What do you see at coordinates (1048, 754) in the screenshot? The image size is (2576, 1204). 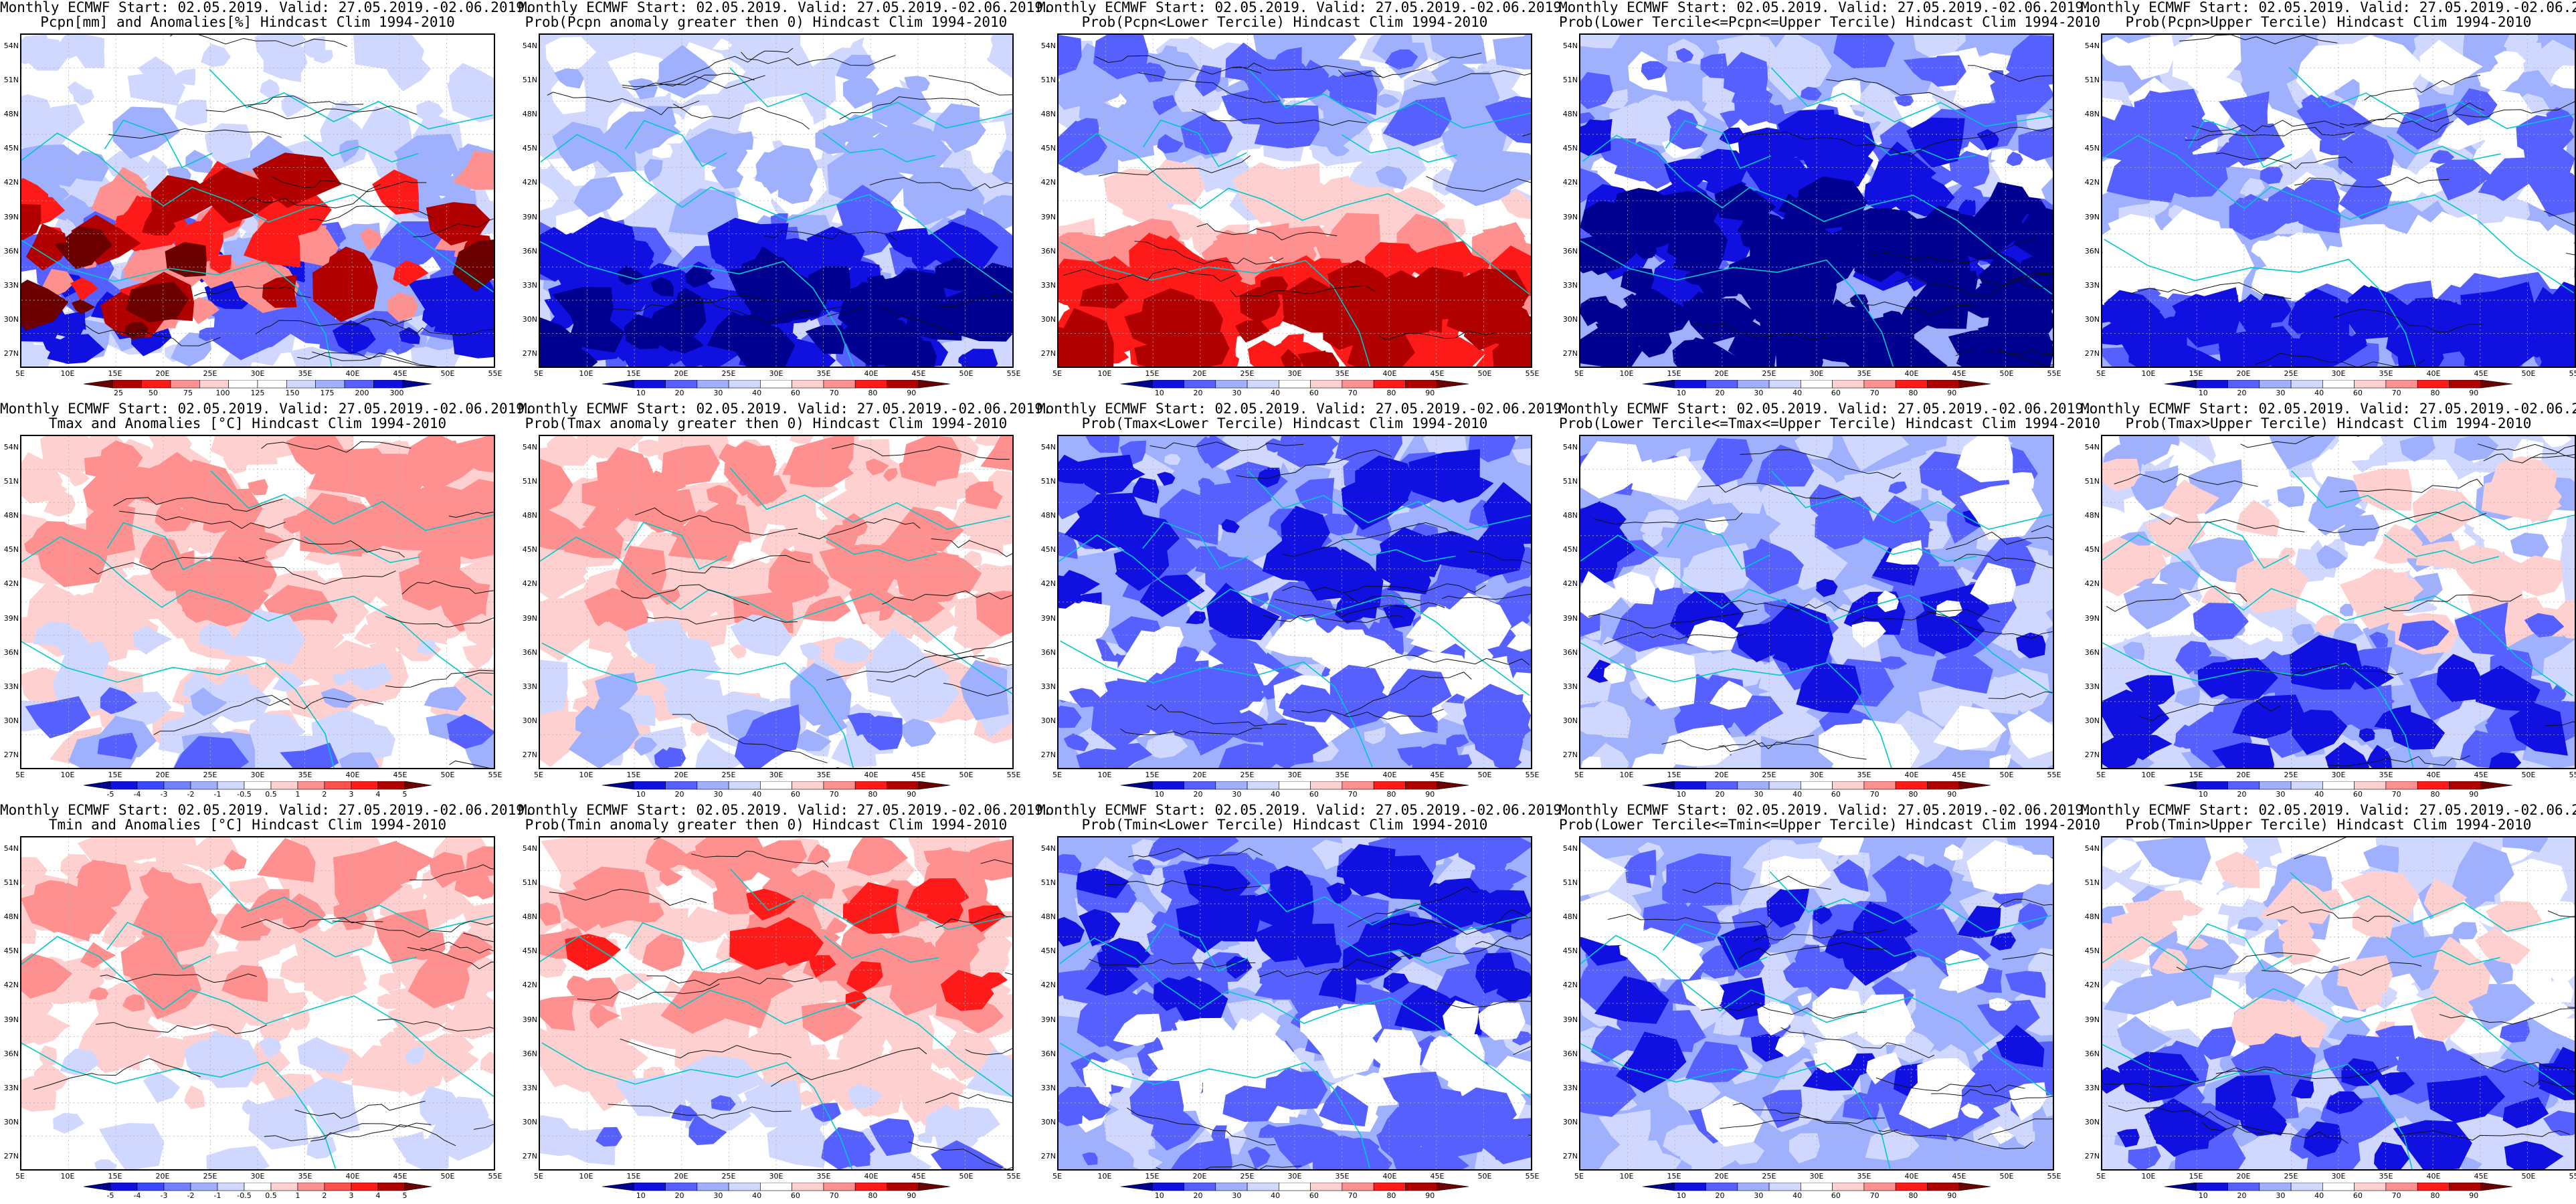 I see `latitude-label: 27N` at bounding box center [1048, 754].